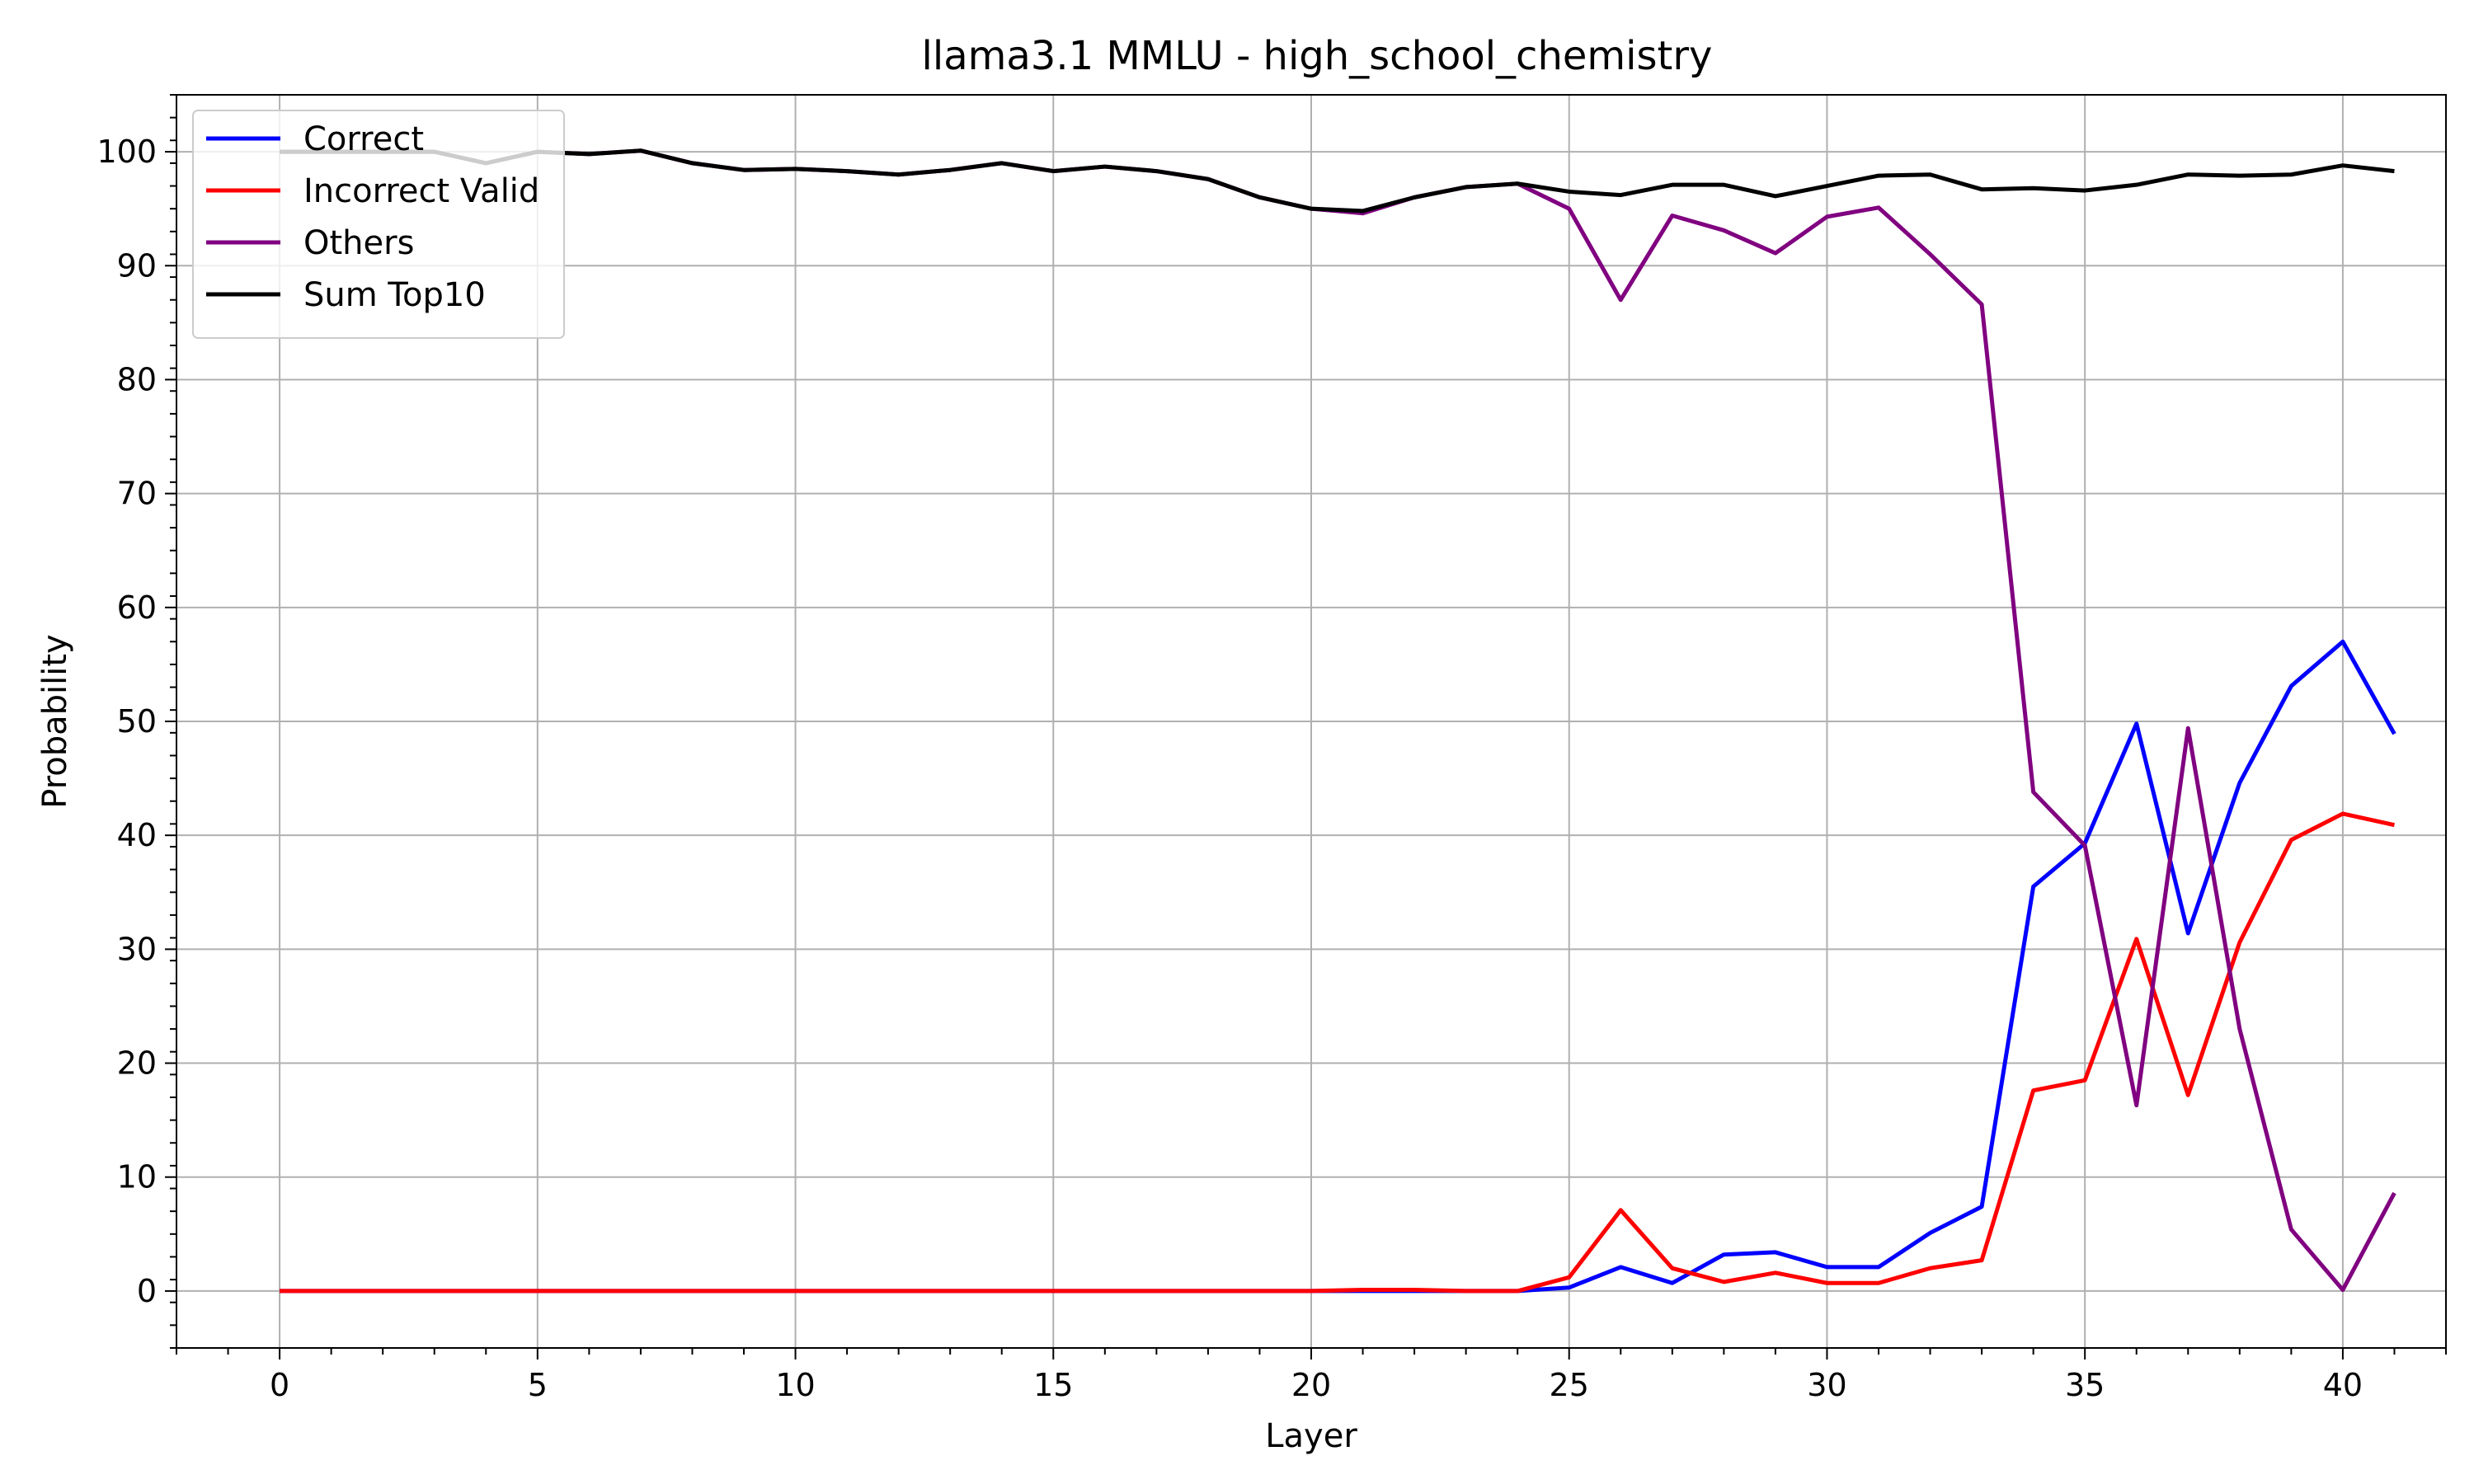  I want to click on y-tick-label: 50, so click(137, 721).